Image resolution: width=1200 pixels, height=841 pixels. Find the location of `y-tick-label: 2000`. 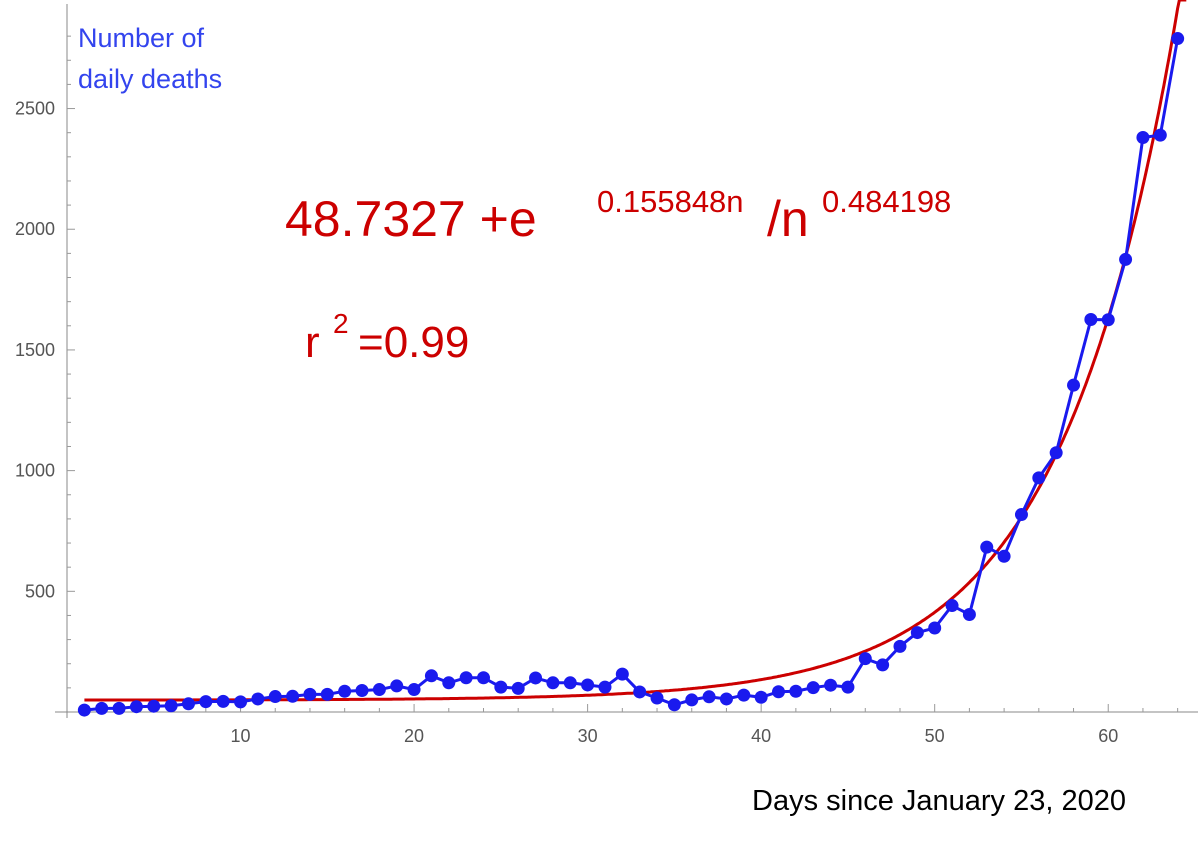

y-tick-label: 2000 is located at coordinates (35, 229).